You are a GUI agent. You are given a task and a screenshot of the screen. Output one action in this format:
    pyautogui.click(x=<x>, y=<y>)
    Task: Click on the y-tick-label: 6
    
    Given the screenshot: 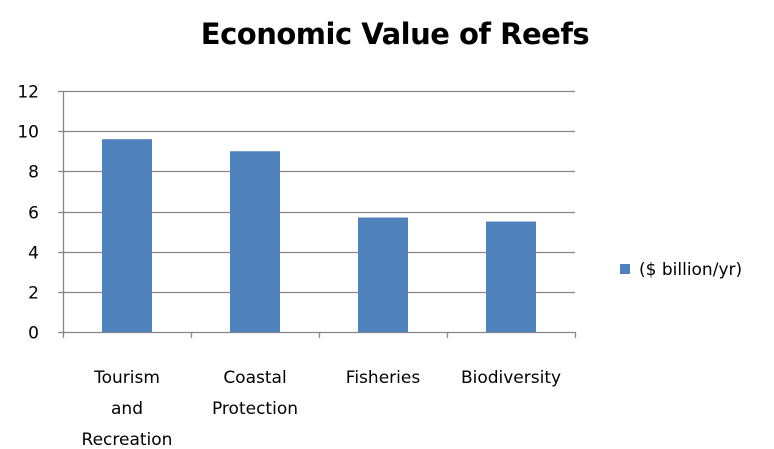 What is the action you would take?
    pyautogui.click(x=33, y=214)
    